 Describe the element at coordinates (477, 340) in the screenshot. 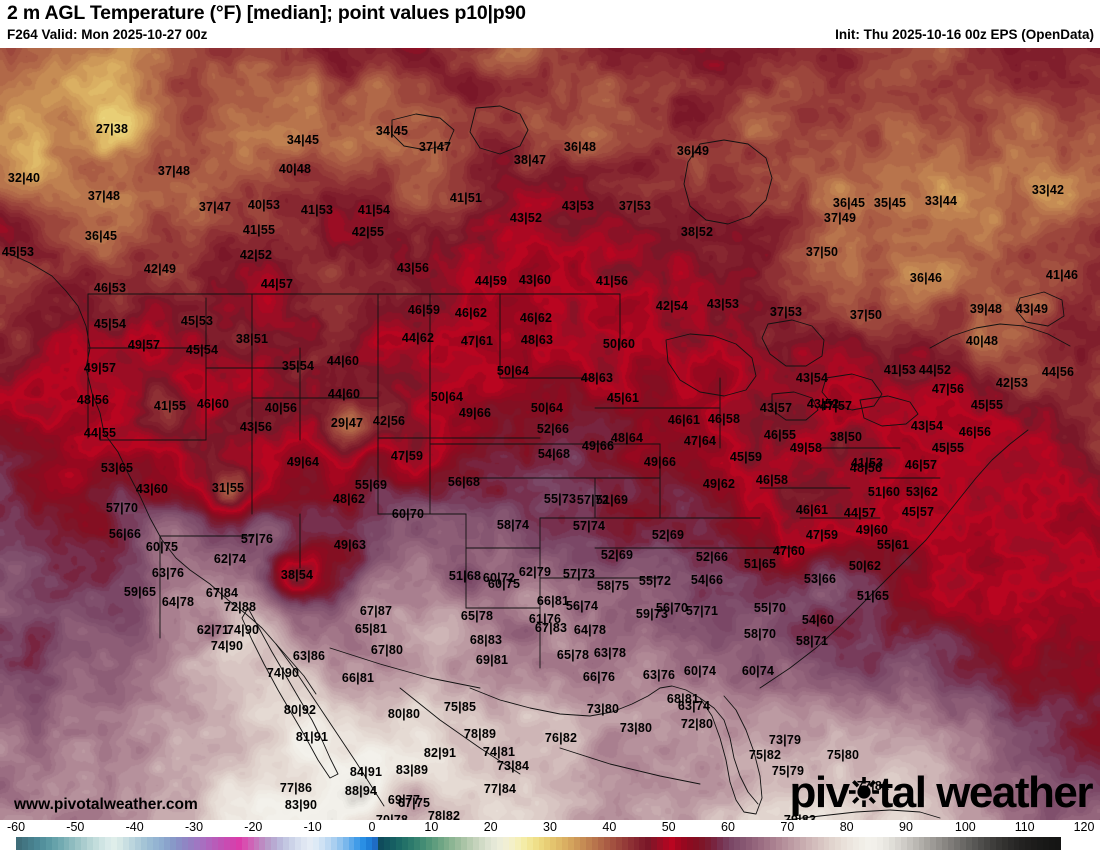

I see `point-value-label: 47|61` at that location.